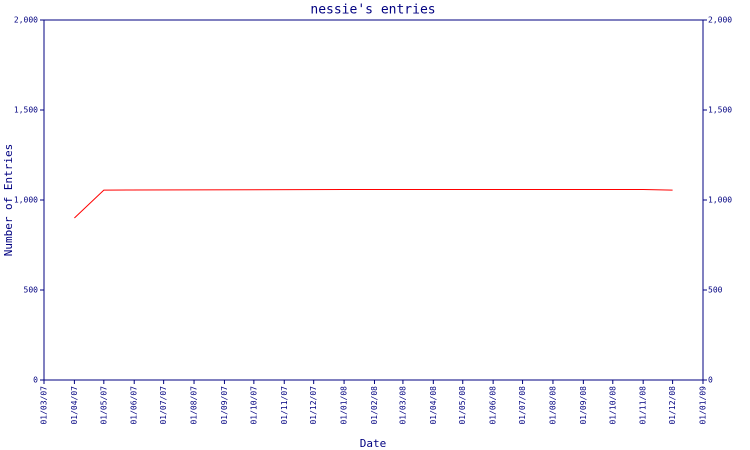 This screenshot has height=450, width=750. Describe the element at coordinates (134, 405) in the screenshot. I see `x-tick-label: 01/06/07` at that location.